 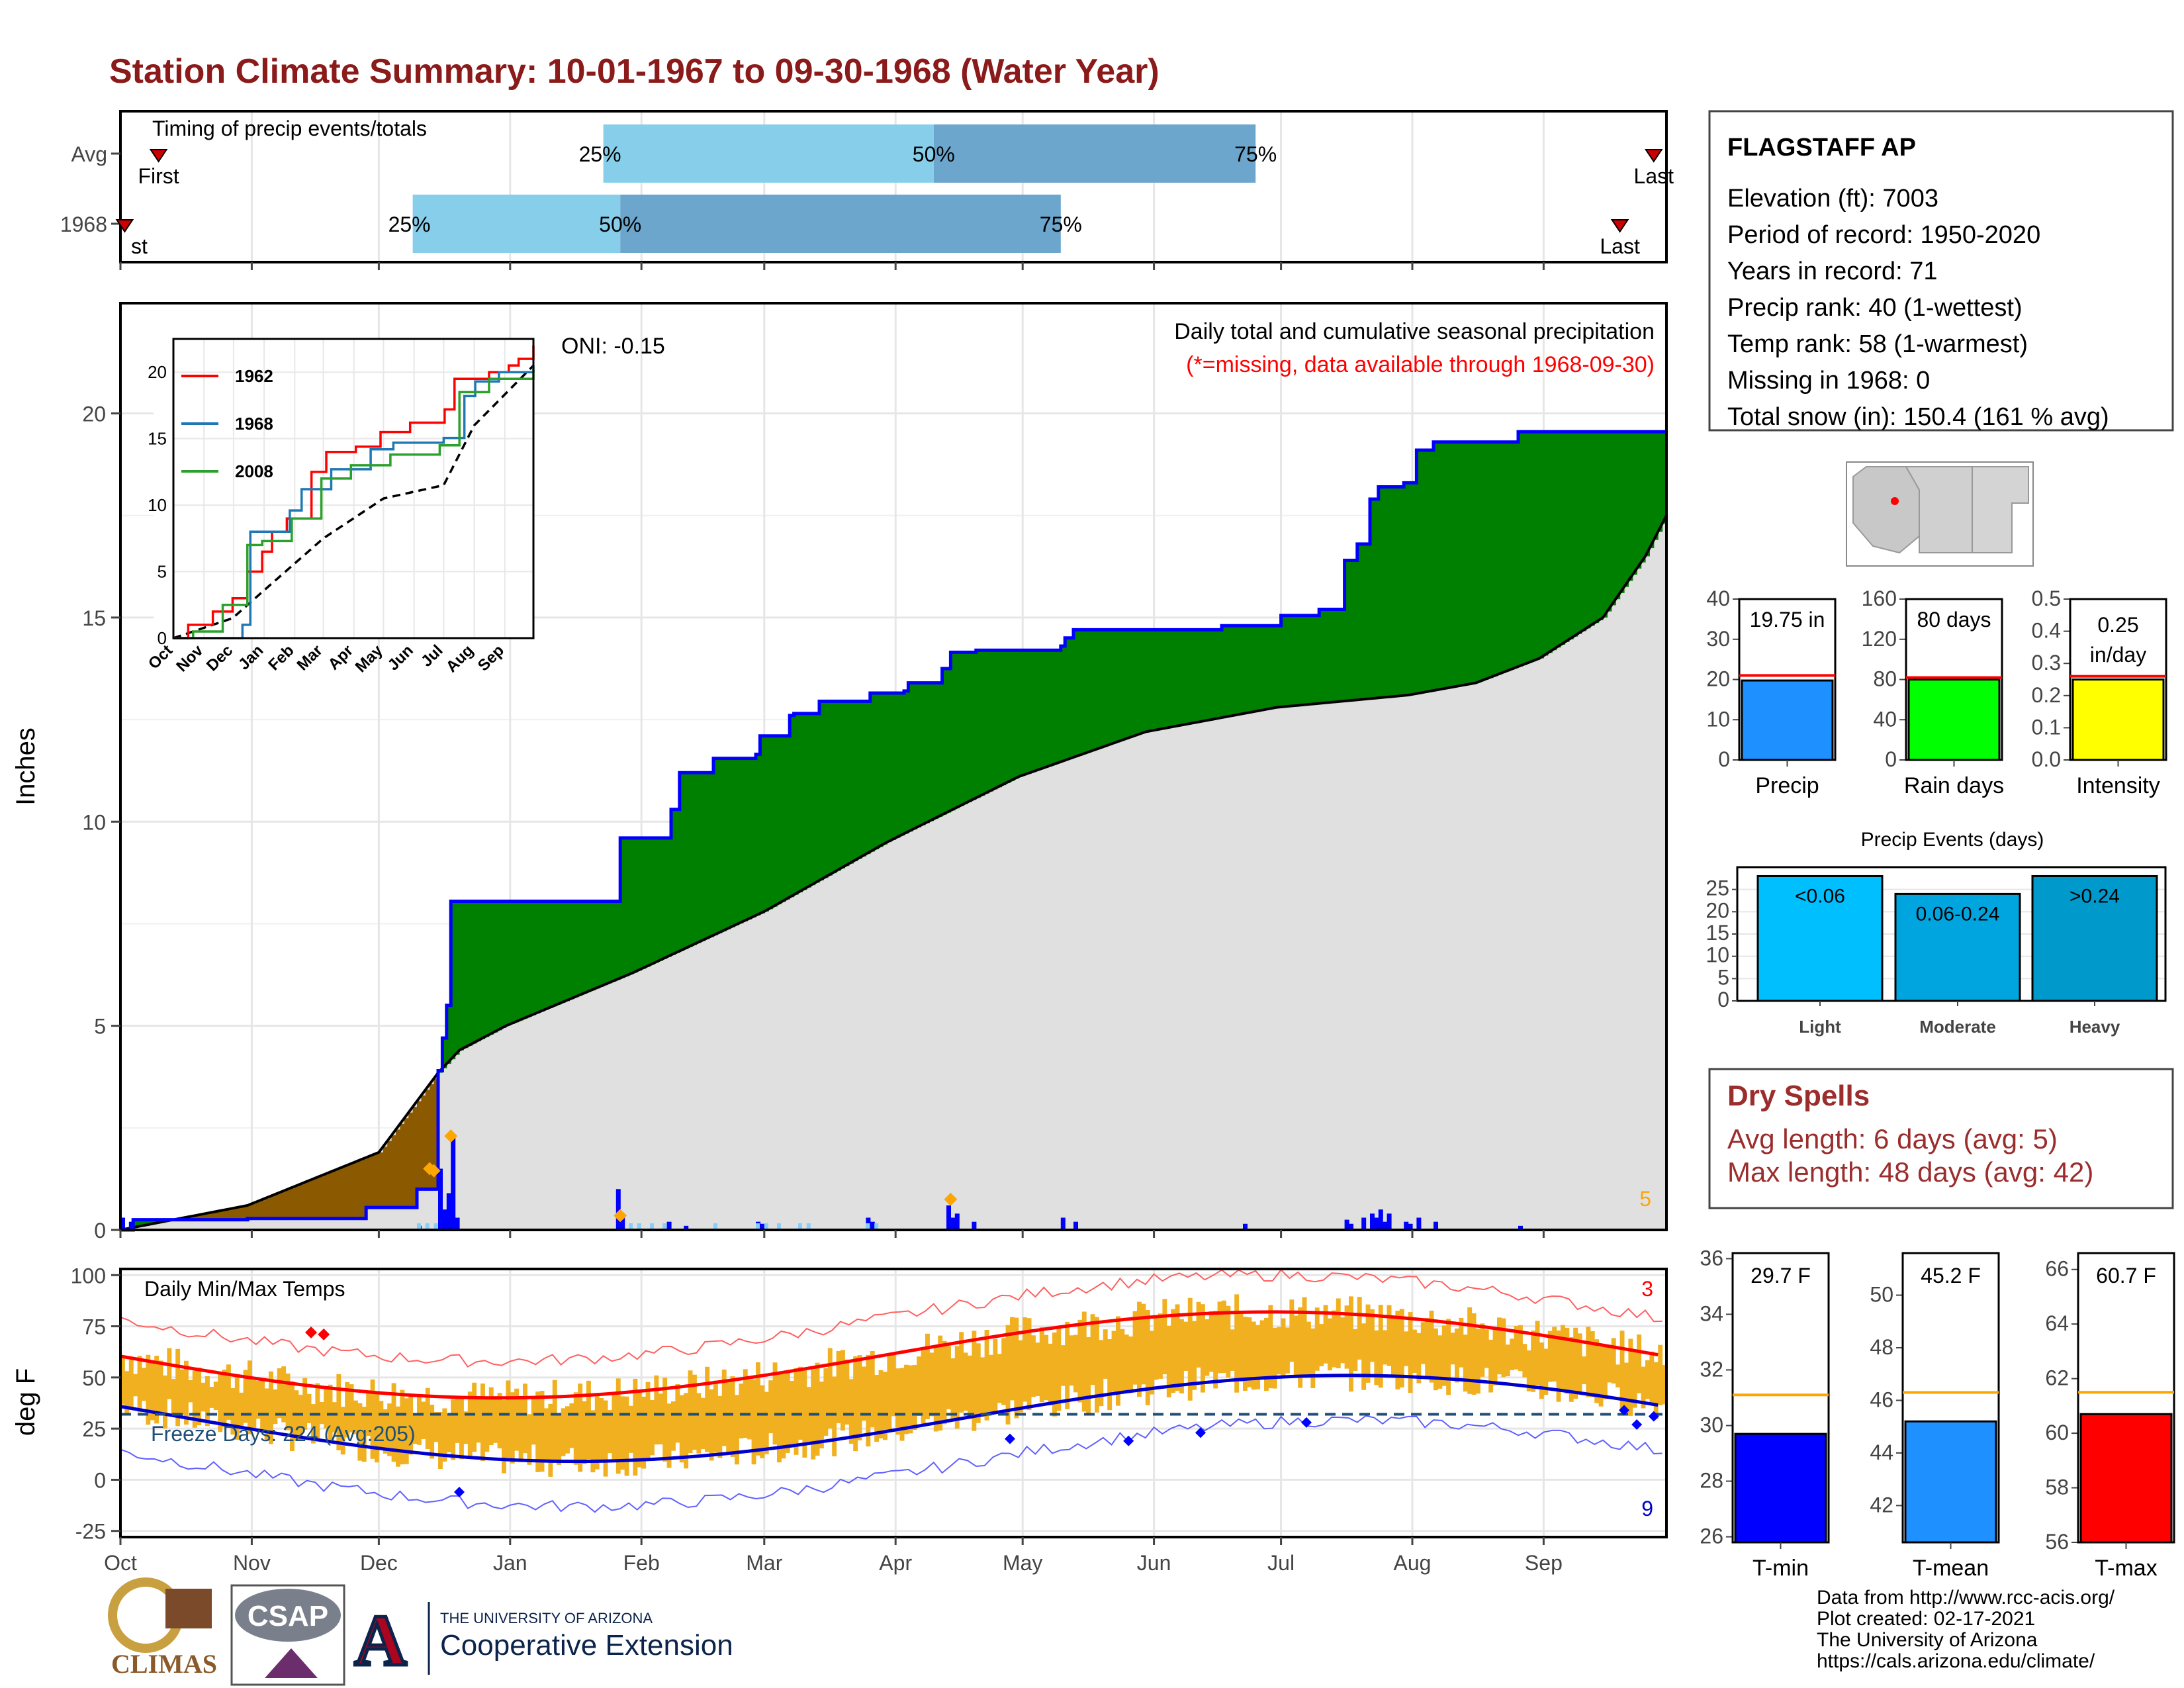 I want to click on tempbar-bar, so click(x=2126, y=1478).